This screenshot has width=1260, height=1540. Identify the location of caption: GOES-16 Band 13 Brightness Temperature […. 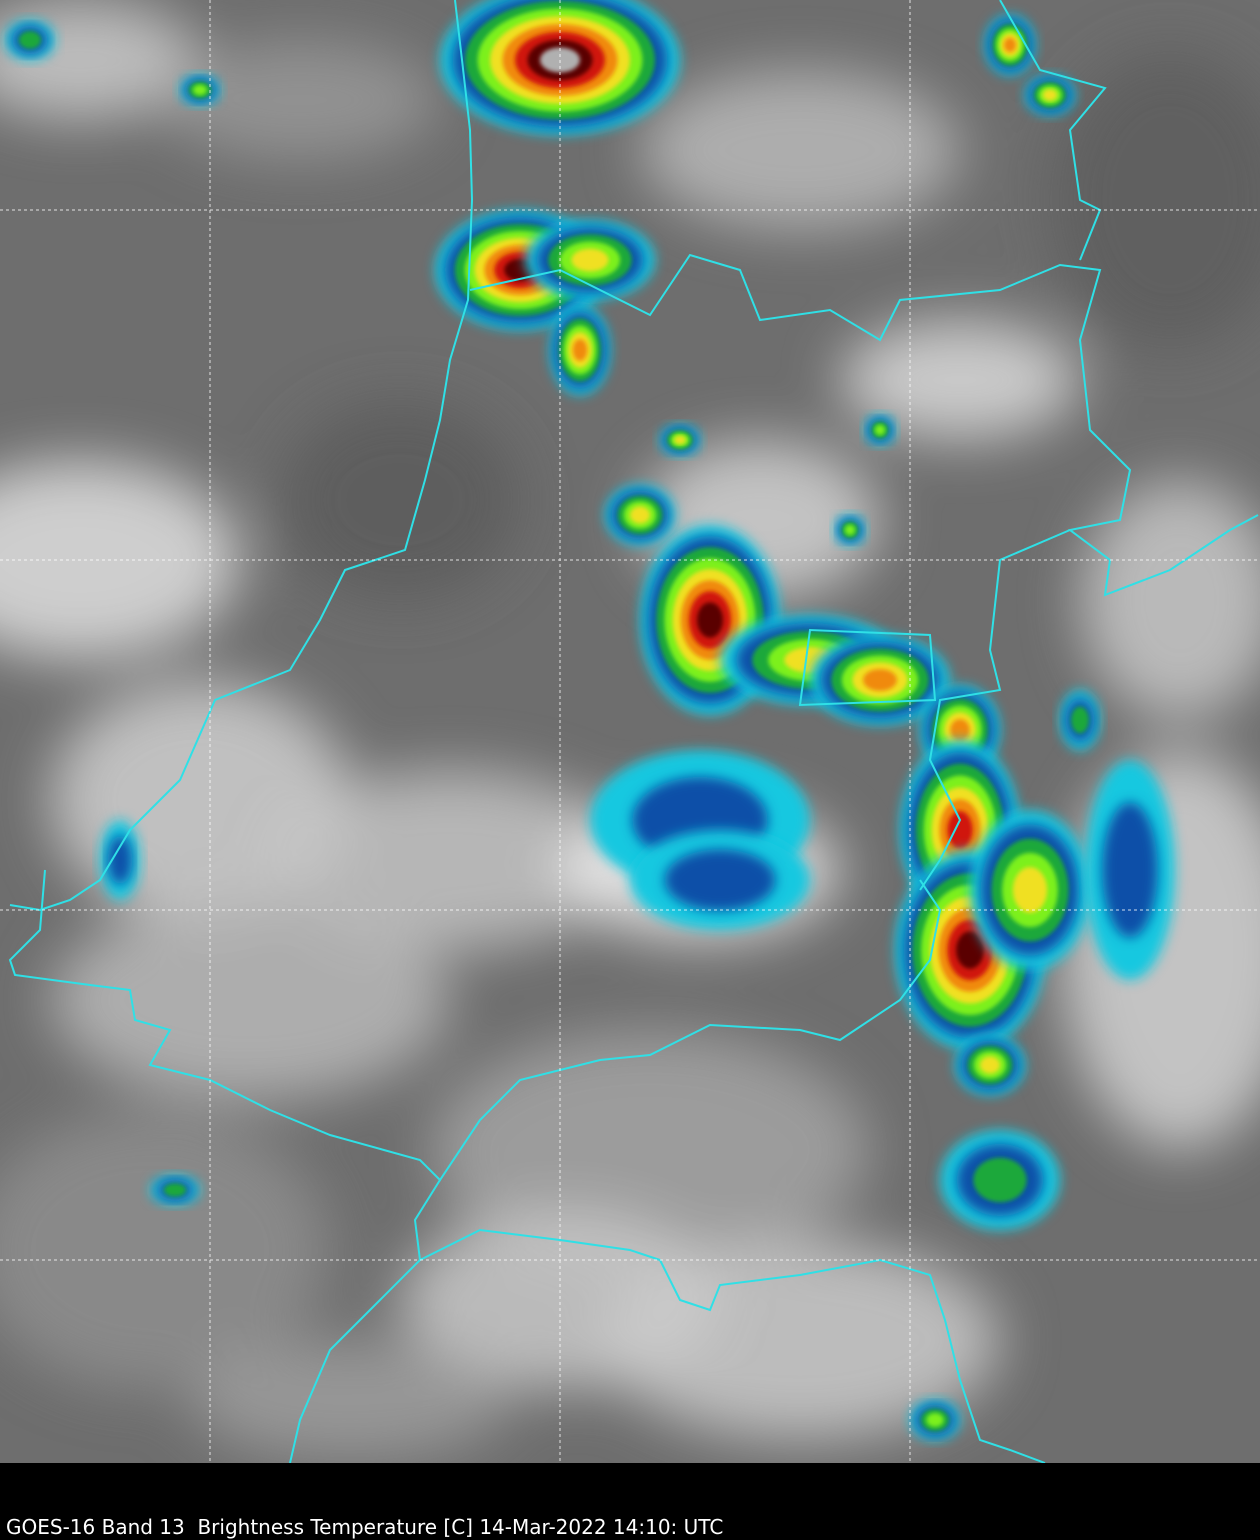
(365, 1527).